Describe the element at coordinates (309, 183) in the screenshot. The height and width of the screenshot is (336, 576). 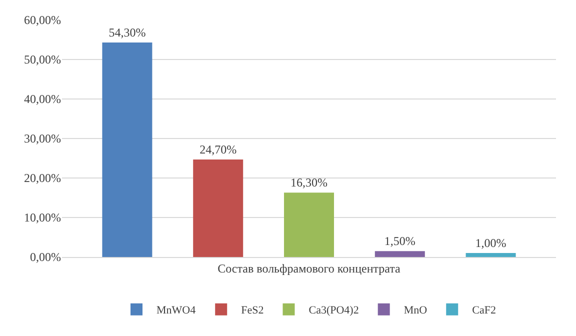
I see `data-label: 16,30%` at that location.